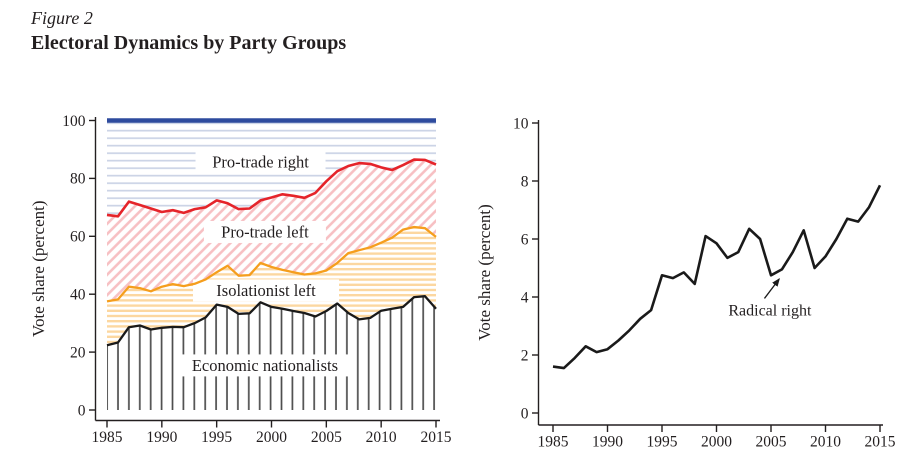 This screenshot has width=911, height=474. Describe the element at coordinates (78, 352) in the screenshot. I see `y-tick-label: 20` at that location.